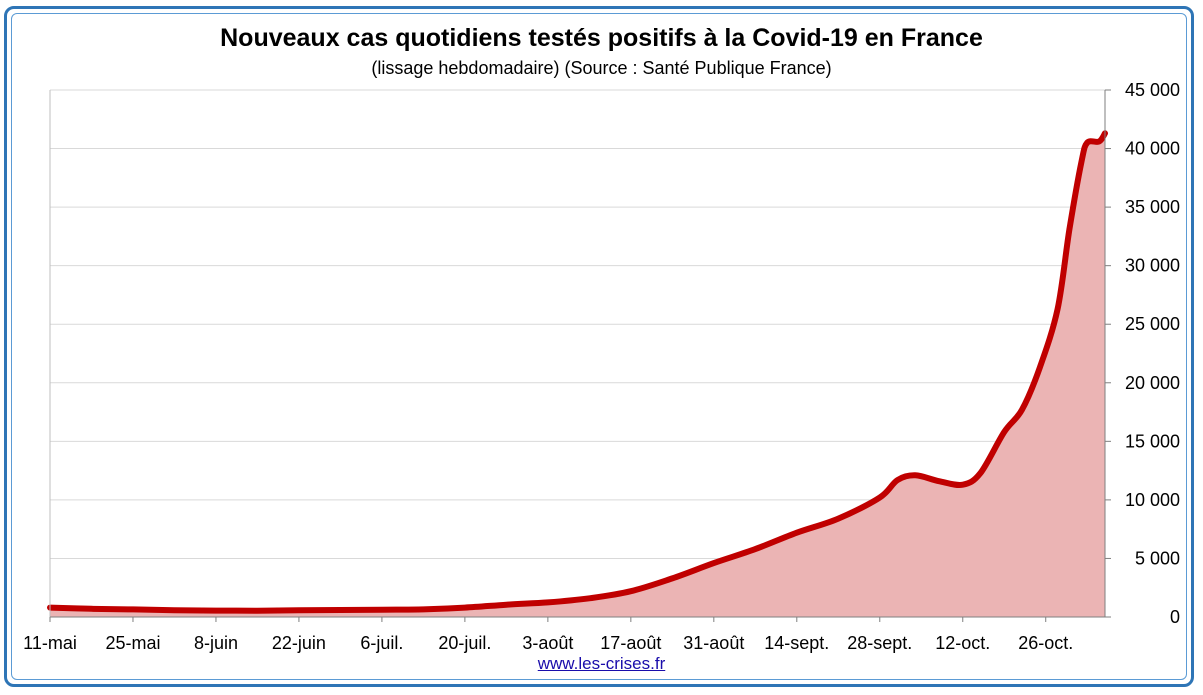 This screenshot has height=695, width=1203. What do you see at coordinates (1175, 617) in the screenshot?
I see `y-tick-label: 0` at bounding box center [1175, 617].